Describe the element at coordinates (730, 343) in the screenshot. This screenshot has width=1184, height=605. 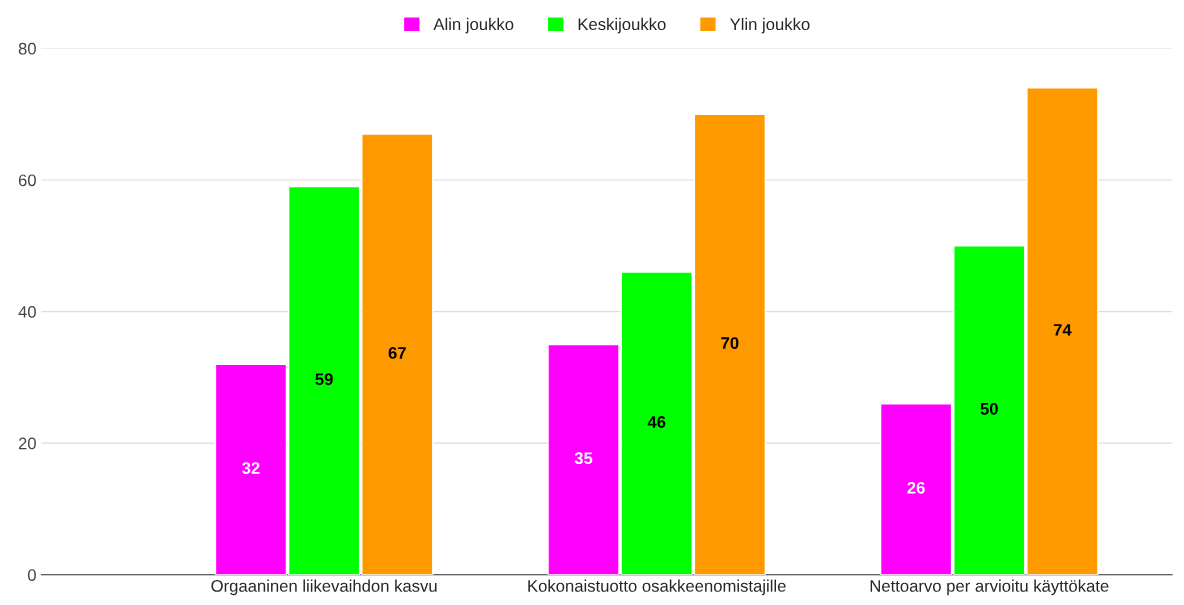
I see `data-label: 70` at that location.